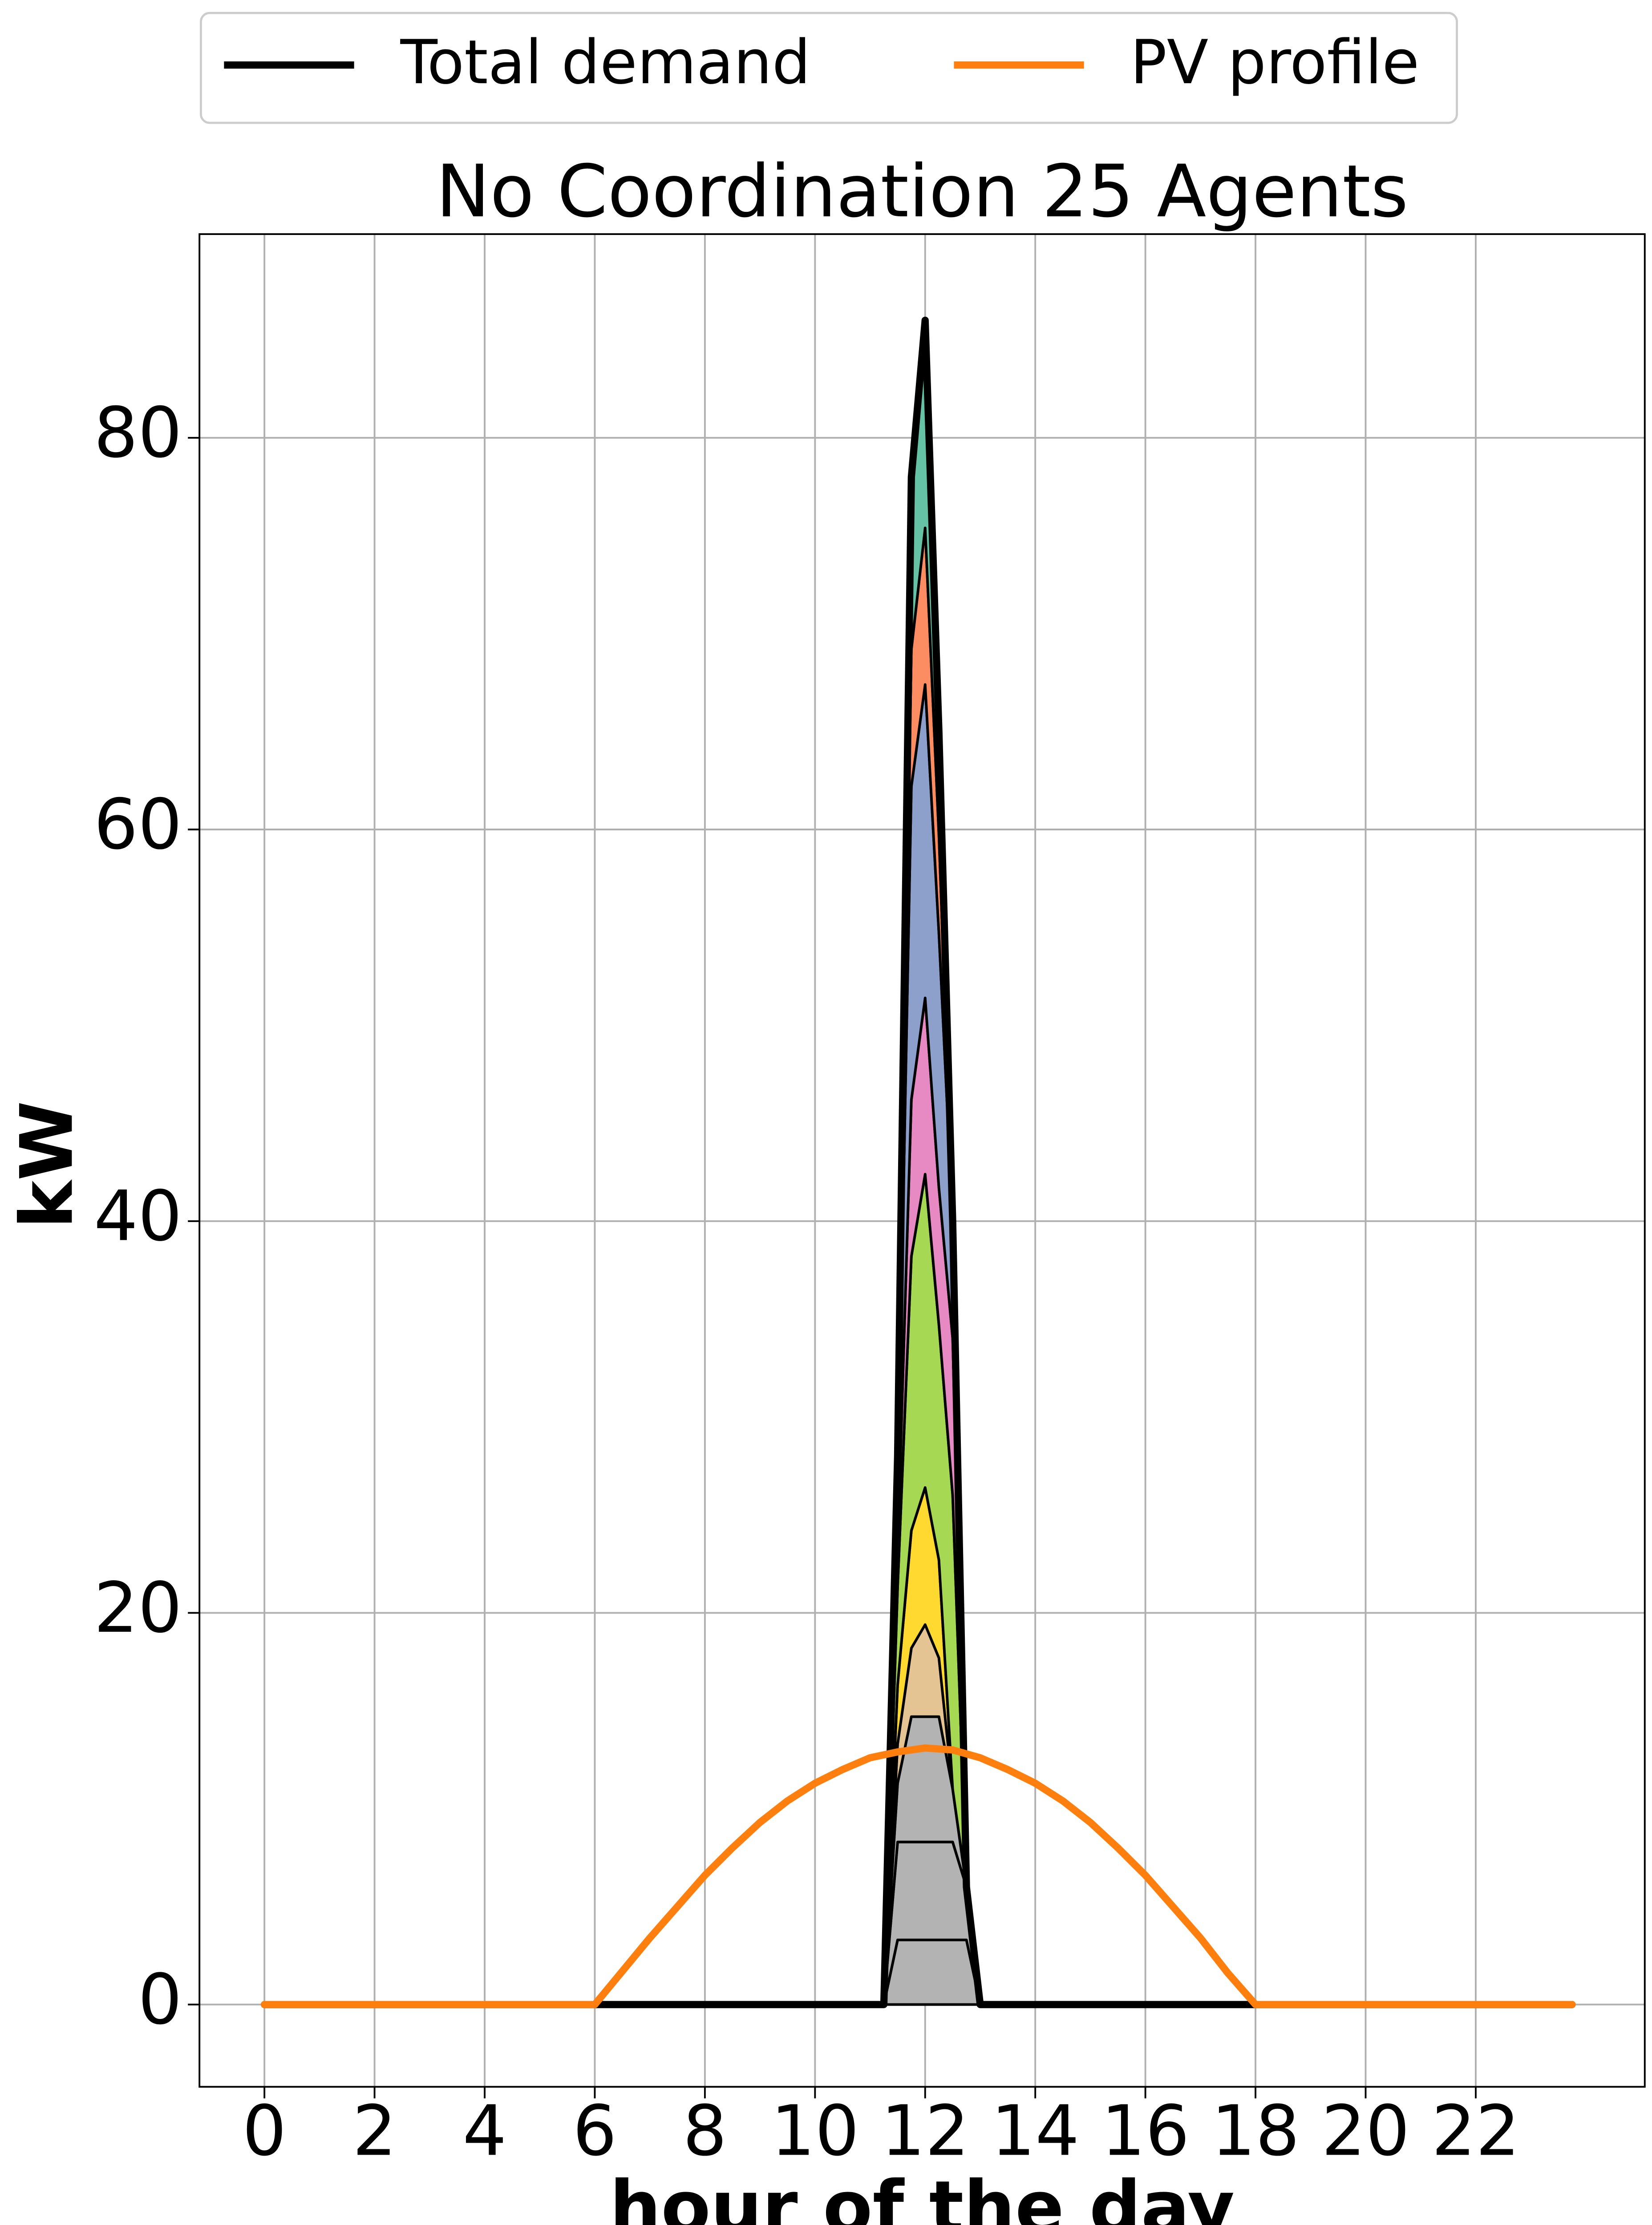 This screenshot has width=1652, height=2225. I want to click on x-tick-label: 2, so click(374, 2130).